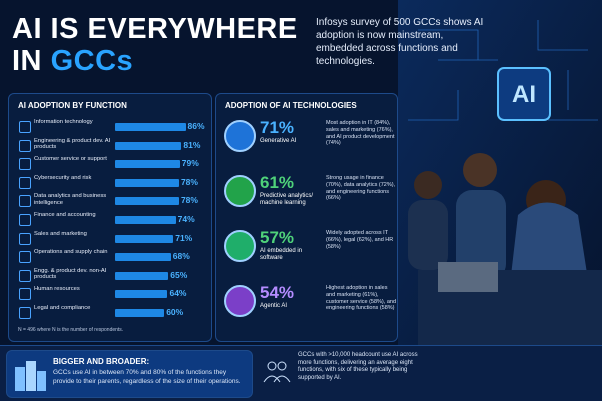 This screenshot has width=602, height=401. I want to click on category-label: Finance and accounting, so click(65, 215).